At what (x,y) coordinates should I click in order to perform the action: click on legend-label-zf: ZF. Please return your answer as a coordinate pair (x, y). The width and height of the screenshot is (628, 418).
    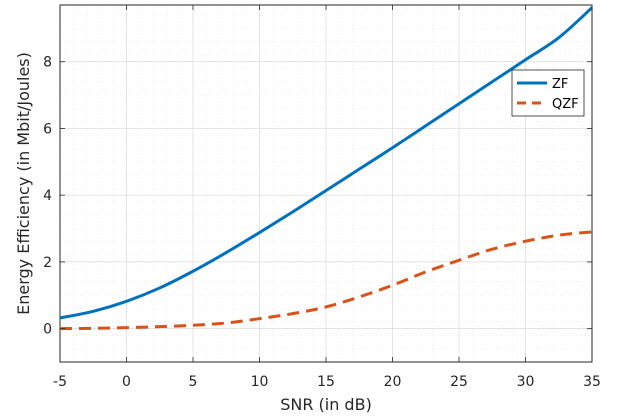
    Looking at the image, I should click on (560, 84).